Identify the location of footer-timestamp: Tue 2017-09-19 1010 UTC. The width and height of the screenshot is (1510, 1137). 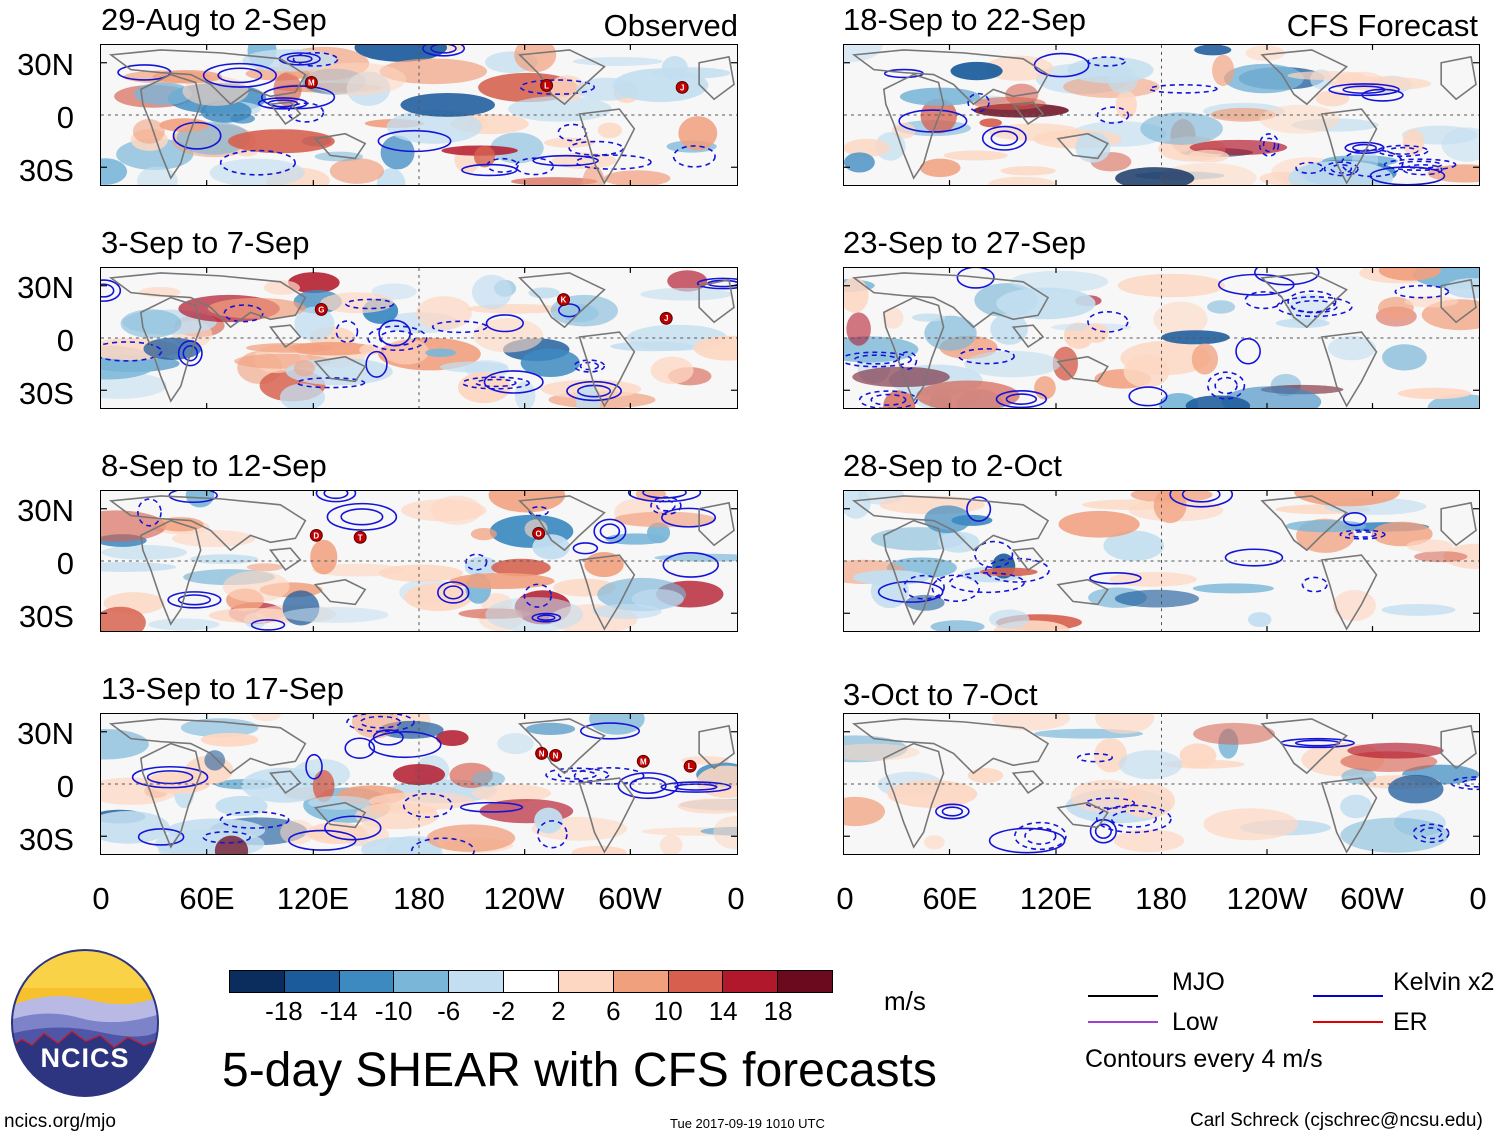
(747, 1123).